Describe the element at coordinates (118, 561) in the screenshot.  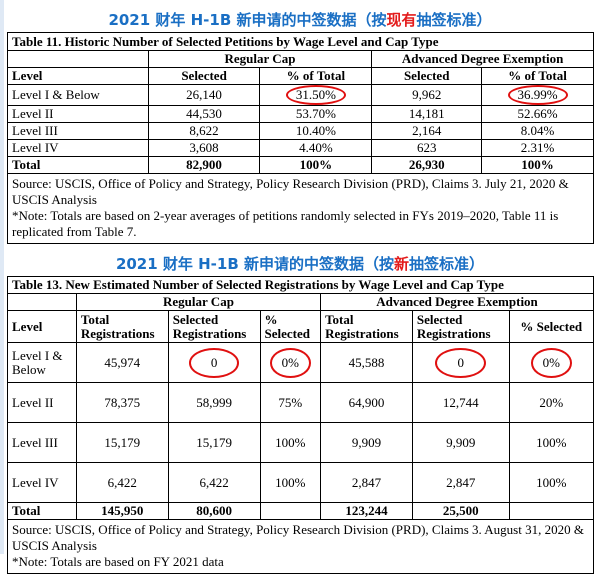
I see `totals-note: *Note: Totals are based on FY 2021 data` at that location.